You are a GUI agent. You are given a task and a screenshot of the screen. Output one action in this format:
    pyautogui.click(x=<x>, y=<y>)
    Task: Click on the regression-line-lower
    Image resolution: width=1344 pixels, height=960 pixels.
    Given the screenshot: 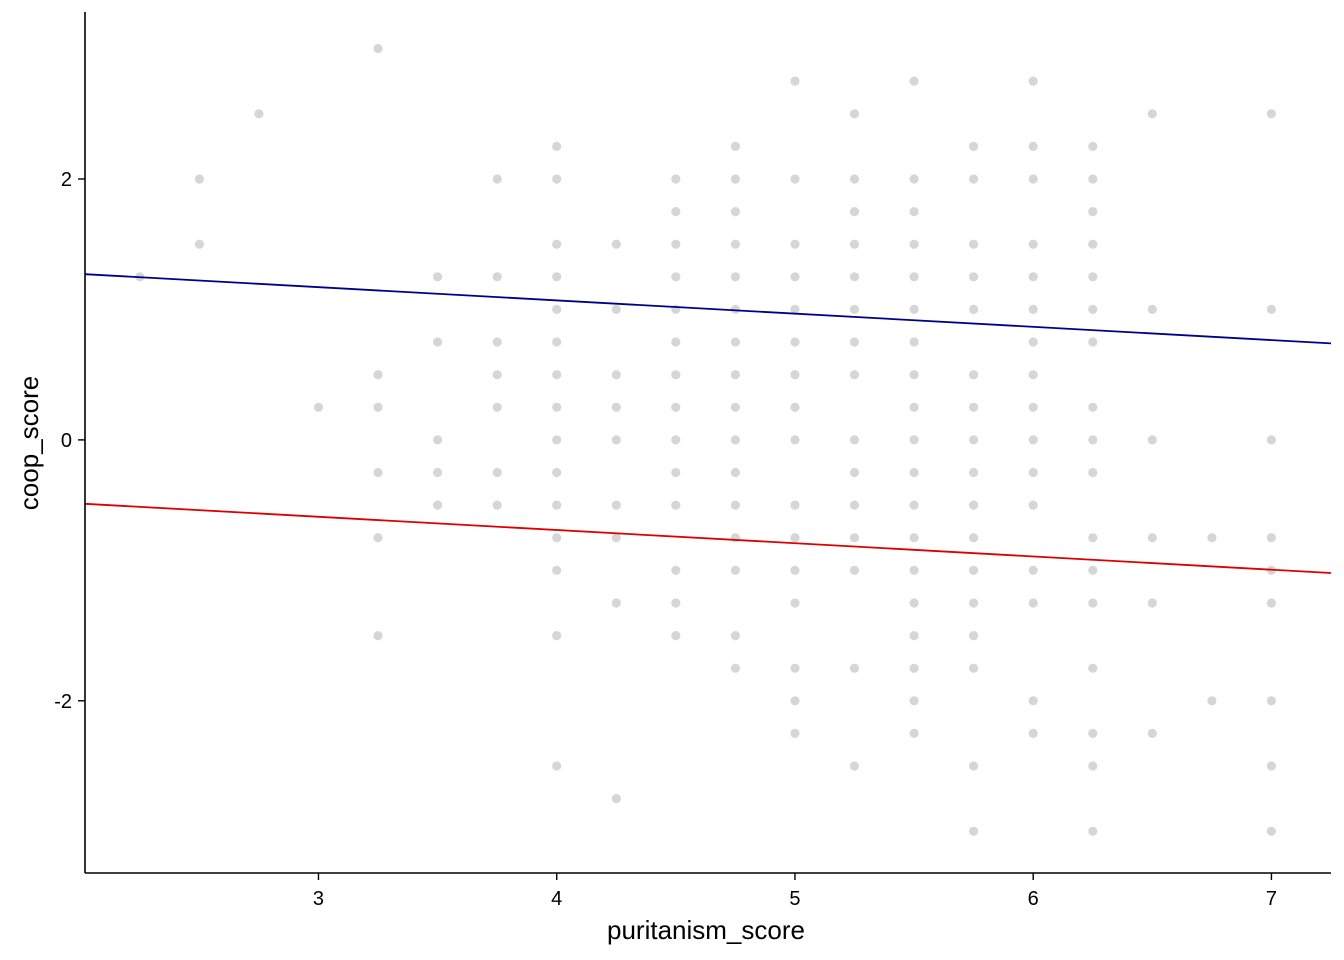 What is the action you would take?
    pyautogui.click(x=708, y=538)
    